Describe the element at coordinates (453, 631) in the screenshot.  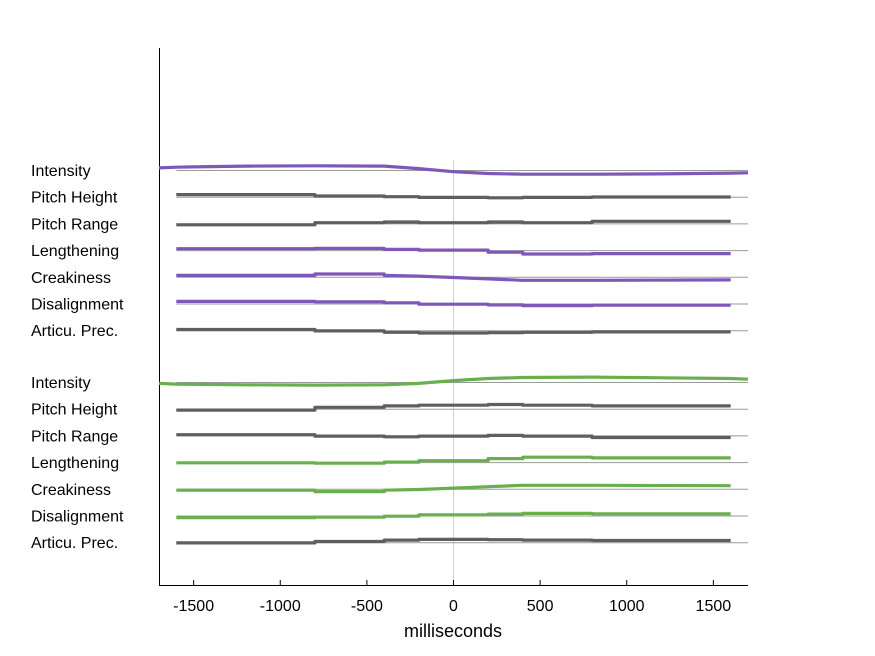
I see `x-axis-title: milliseconds` at that location.